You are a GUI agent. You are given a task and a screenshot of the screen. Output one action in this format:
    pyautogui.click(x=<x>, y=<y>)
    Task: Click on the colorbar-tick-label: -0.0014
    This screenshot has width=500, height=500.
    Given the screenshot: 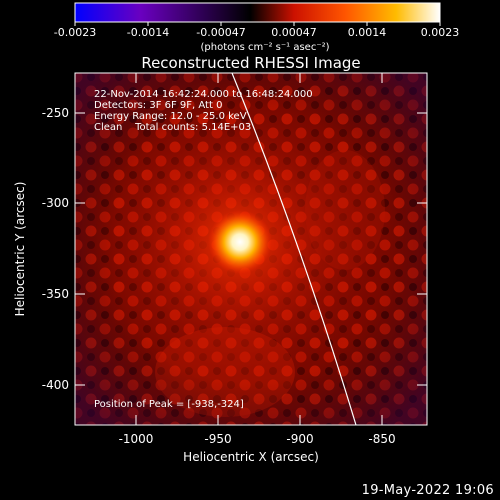 What is the action you would take?
    pyautogui.click(x=148, y=32)
    